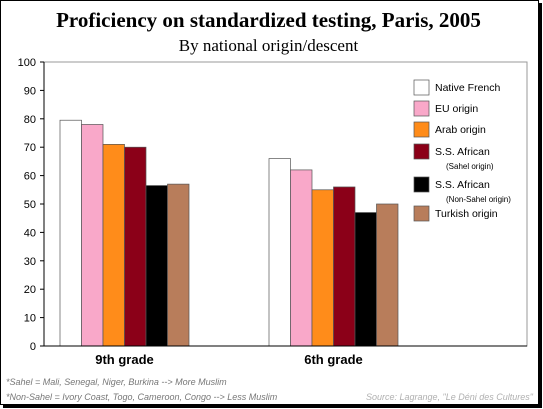  I want to click on y-tick-label: 20, so click(30, 290).